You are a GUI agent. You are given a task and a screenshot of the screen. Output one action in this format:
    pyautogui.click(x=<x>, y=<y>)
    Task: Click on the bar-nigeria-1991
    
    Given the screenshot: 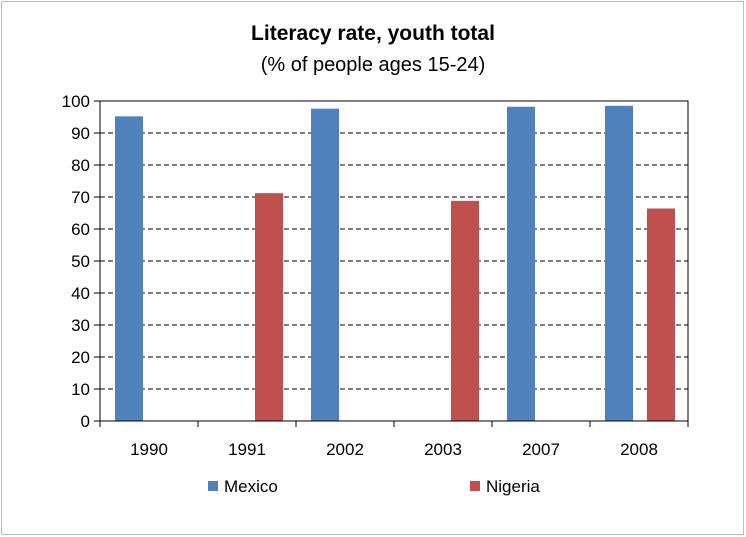 What is the action you would take?
    pyautogui.click(x=269, y=307)
    